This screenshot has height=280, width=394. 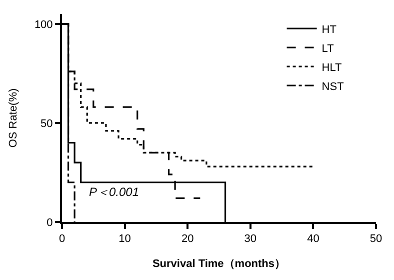 I want to click on x-axis-title: Survival Time（months）, so click(x=219, y=264).